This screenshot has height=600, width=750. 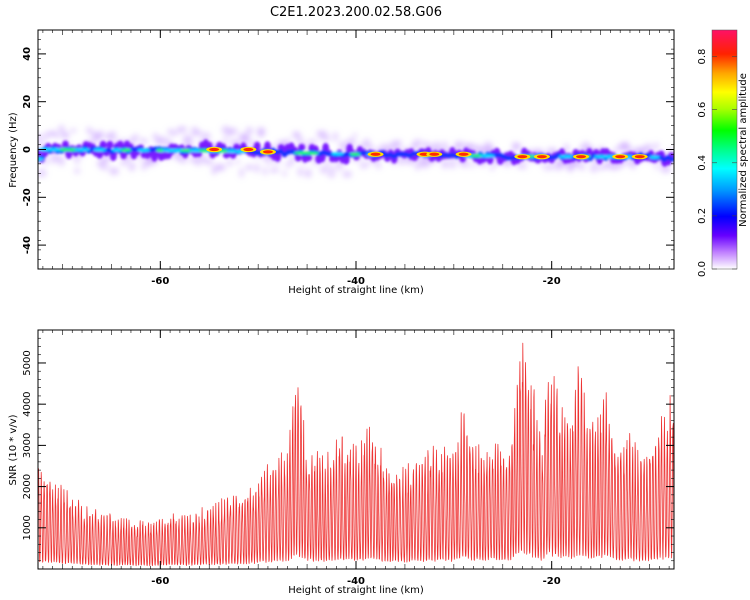 I want to click on colorbar-frame, so click(x=724, y=149).